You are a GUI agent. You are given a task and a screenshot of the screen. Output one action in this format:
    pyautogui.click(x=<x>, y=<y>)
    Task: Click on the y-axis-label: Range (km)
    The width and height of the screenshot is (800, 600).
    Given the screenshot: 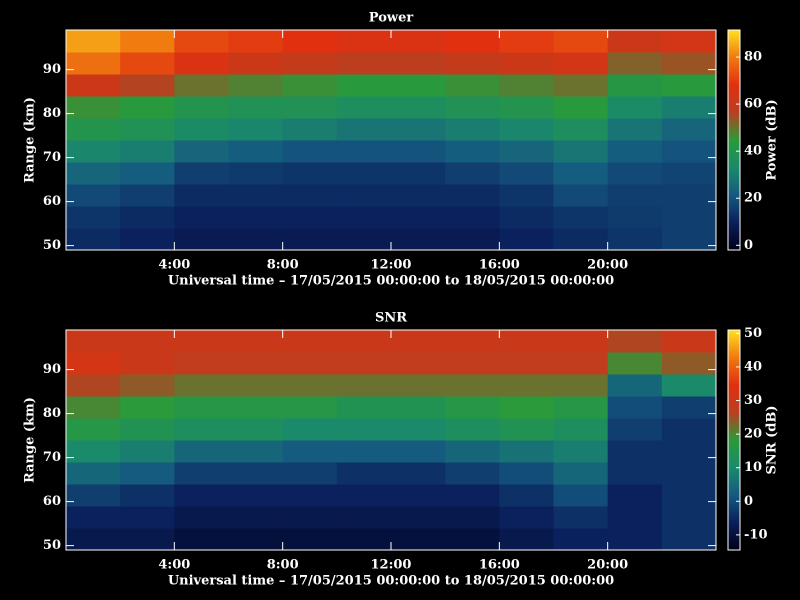 What is the action you would take?
    pyautogui.click(x=30, y=140)
    